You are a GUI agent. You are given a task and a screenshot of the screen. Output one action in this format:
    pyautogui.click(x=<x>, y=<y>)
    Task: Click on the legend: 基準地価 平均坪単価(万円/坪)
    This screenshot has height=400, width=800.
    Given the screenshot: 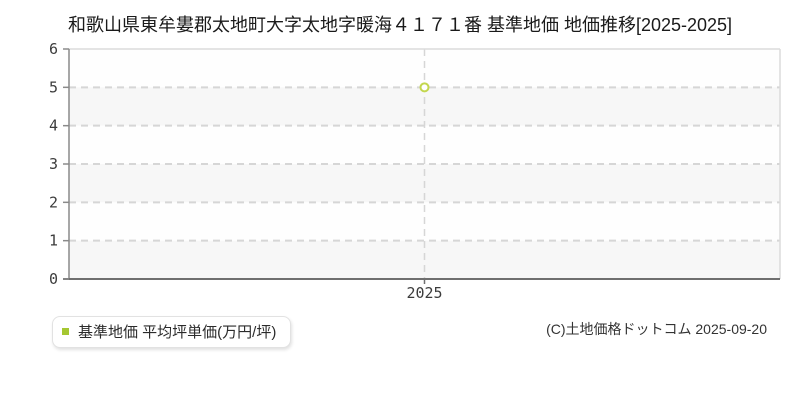 What is the action you would take?
    pyautogui.click(x=172, y=332)
    